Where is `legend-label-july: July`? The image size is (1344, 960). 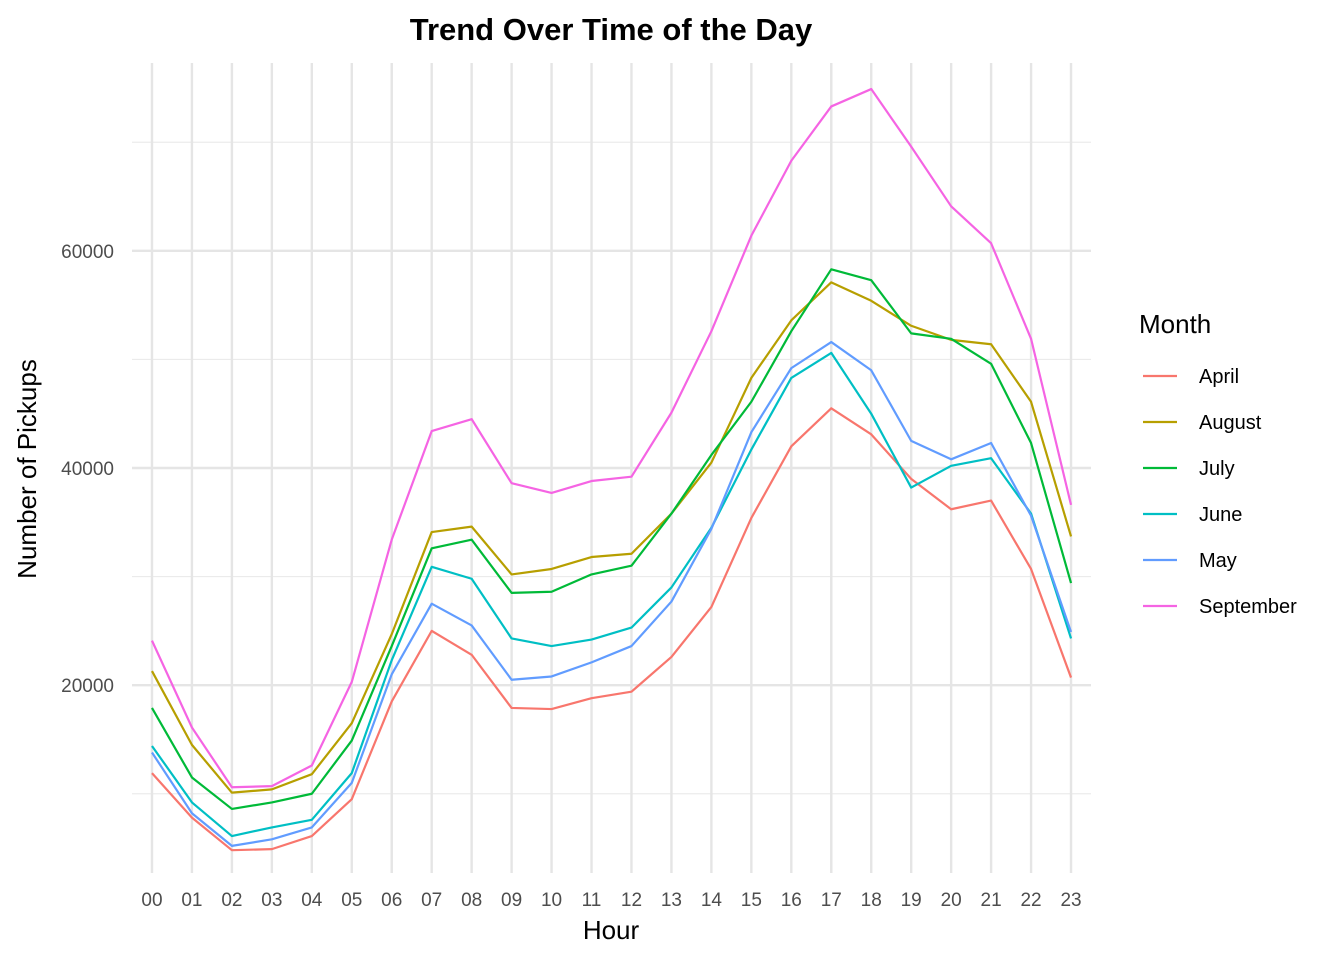
legend-label-july: July is located at coordinates (1217, 469).